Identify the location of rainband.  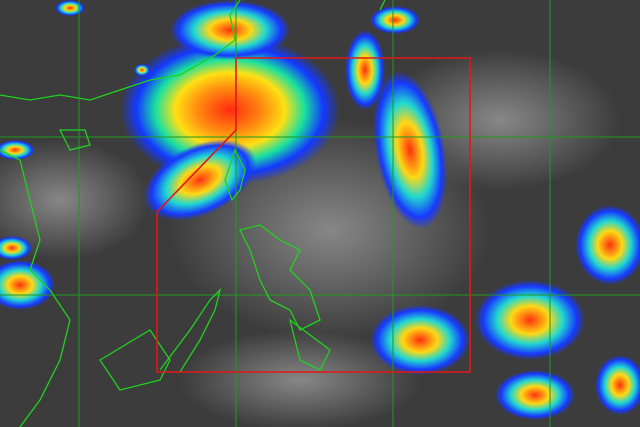
(410, 150).